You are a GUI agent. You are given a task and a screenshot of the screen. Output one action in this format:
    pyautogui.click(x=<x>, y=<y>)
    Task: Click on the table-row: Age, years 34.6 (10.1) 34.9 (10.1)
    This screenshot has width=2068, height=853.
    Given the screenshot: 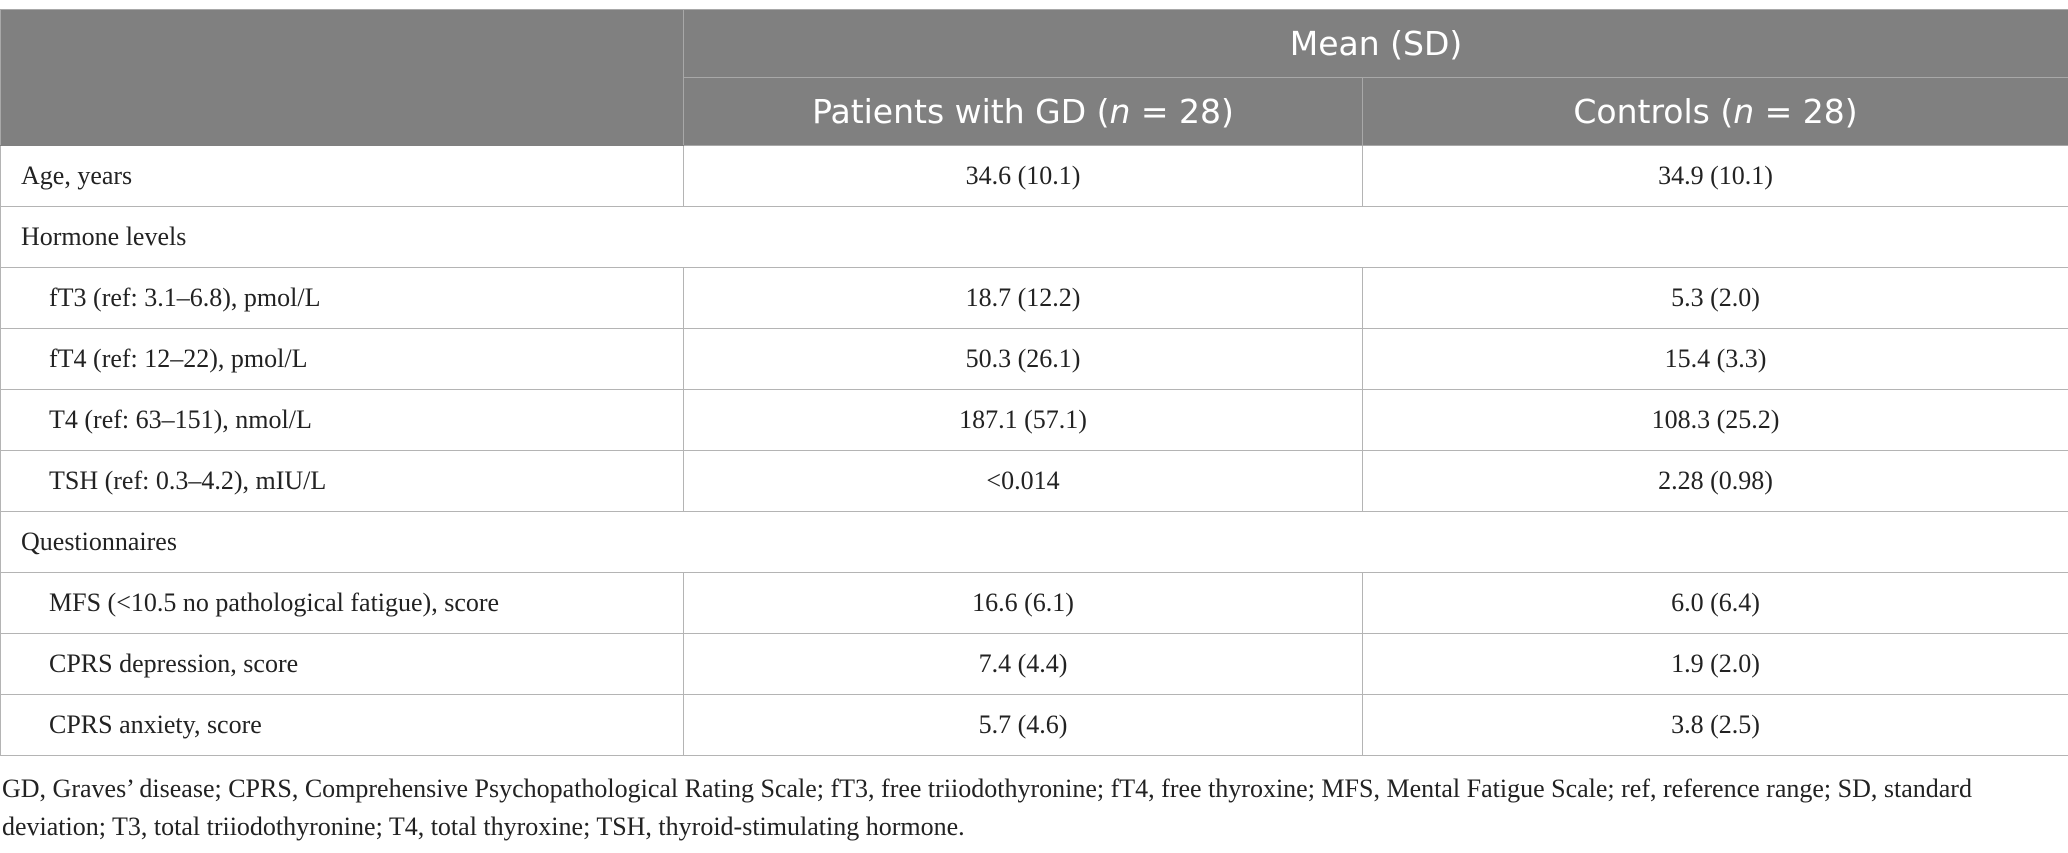 What is the action you would take?
    pyautogui.click(x=1034, y=176)
    